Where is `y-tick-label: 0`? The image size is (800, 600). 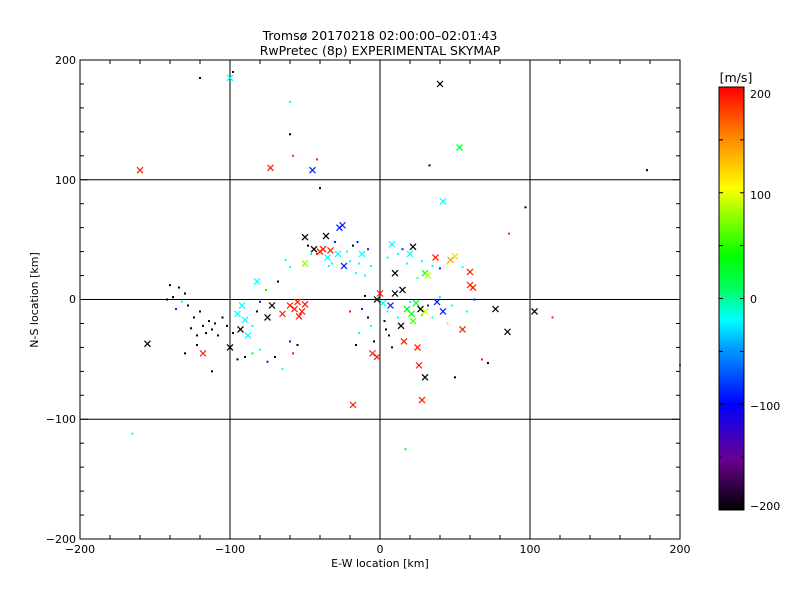 y-tick-label: 0 is located at coordinates (72, 299).